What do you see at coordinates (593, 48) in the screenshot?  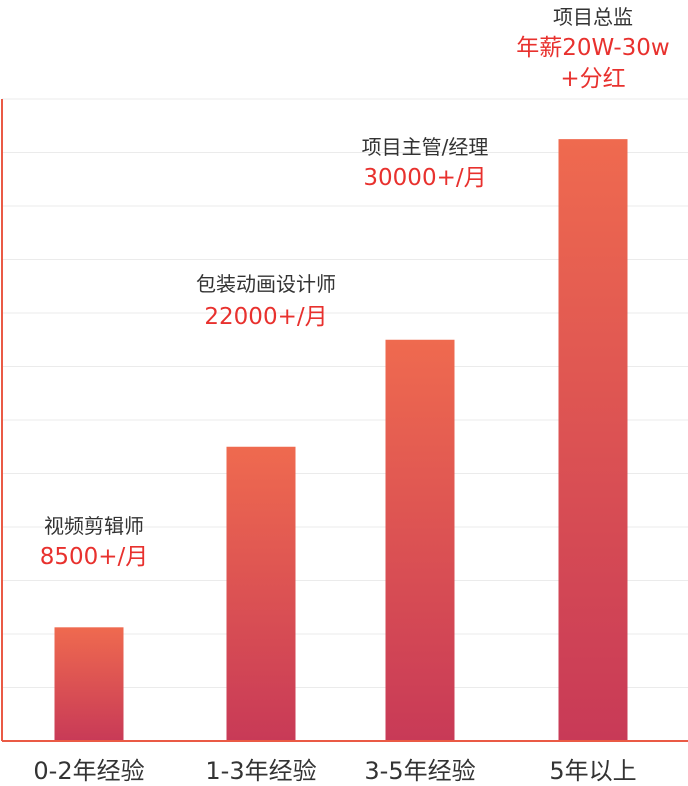 I see `salary-label-3a: 年薪20W-30w` at bounding box center [593, 48].